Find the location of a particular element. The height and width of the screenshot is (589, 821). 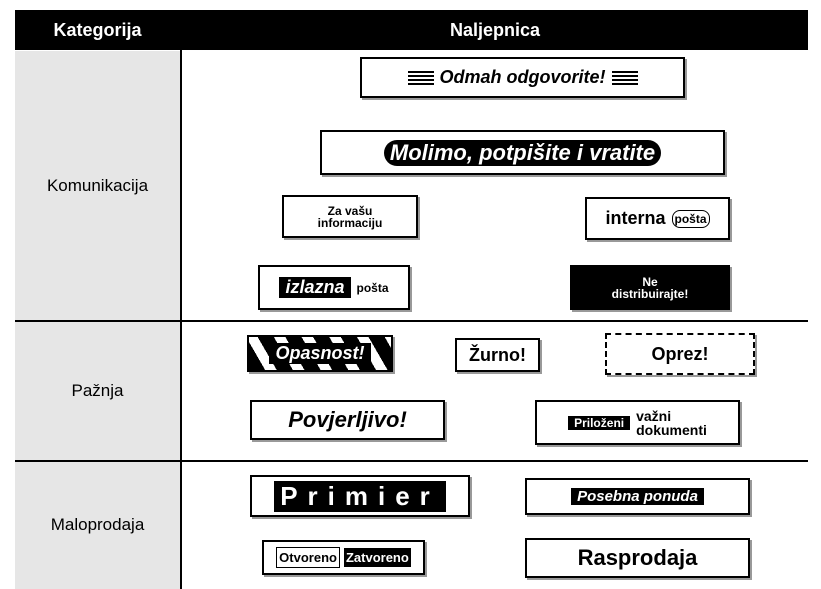

label-sample: Opasnost! is located at coordinates (320, 353).